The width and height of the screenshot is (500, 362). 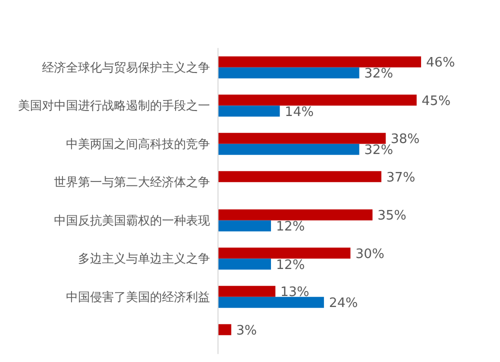 I want to click on data-label: 13%, so click(x=295, y=292).